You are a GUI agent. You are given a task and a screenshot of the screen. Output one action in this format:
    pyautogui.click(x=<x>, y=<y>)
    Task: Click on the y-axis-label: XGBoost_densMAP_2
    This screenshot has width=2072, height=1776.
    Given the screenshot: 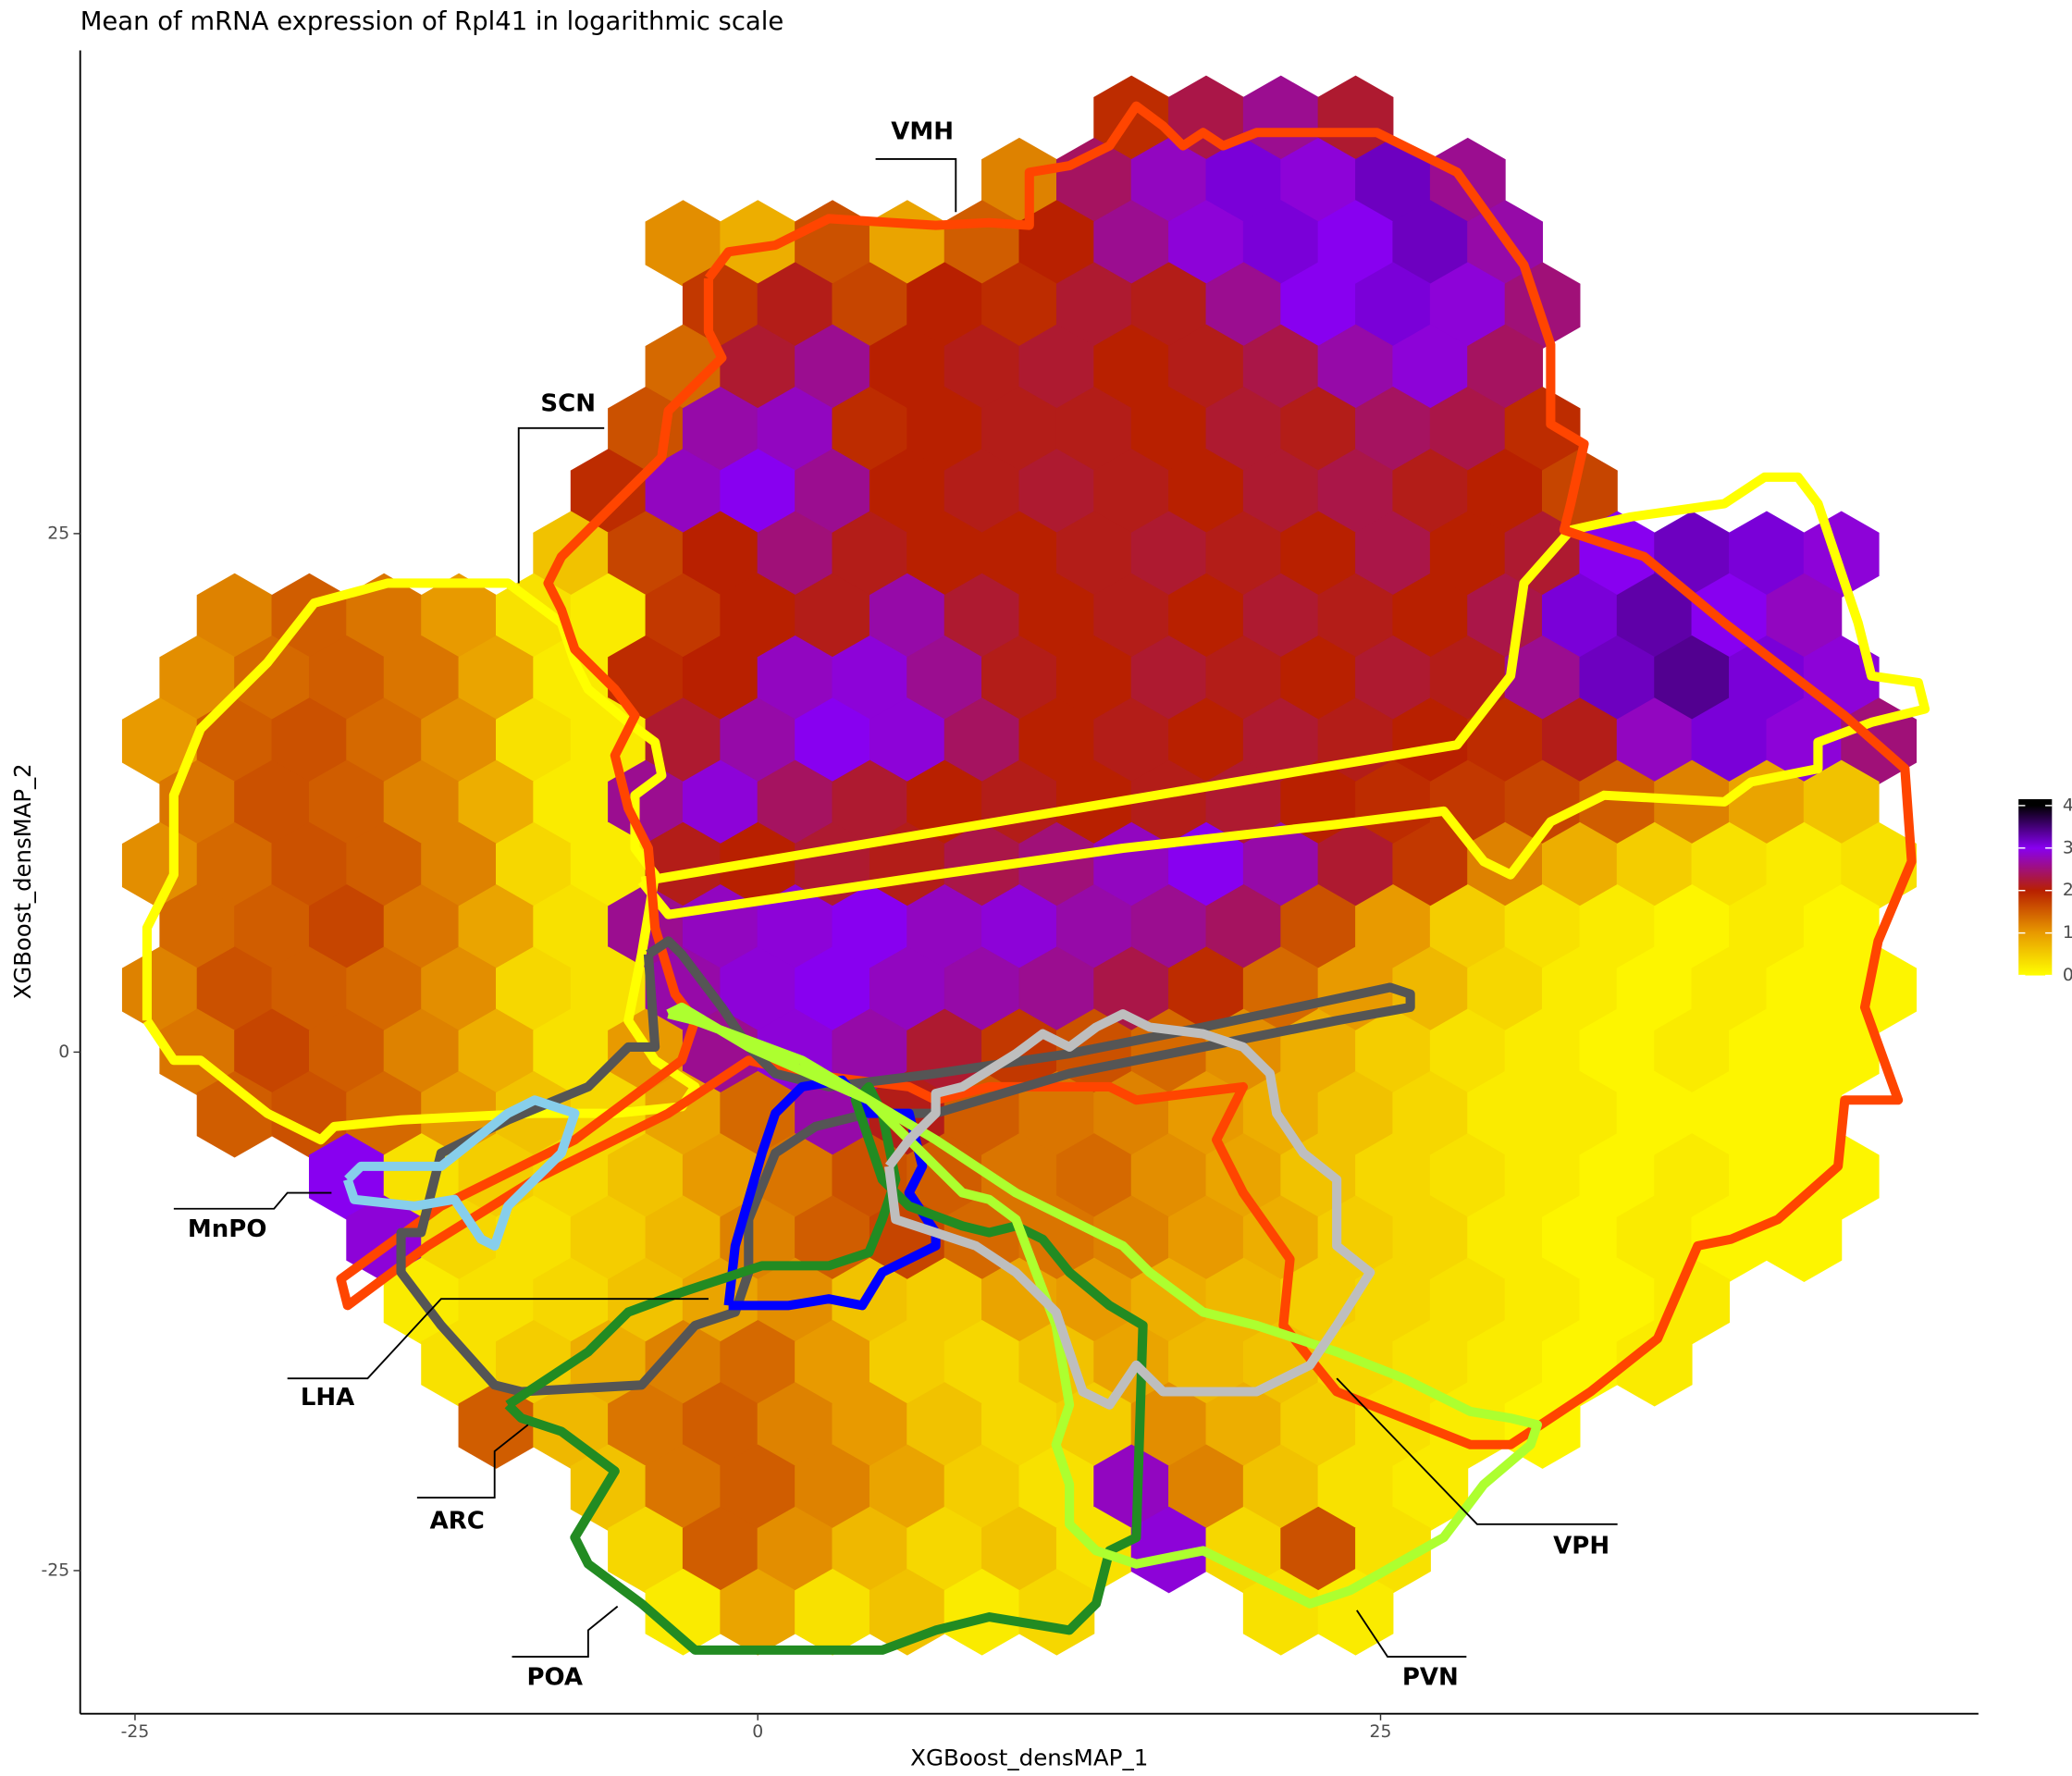 What is the action you would take?
    pyautogui.click(x=23, y=881)
    